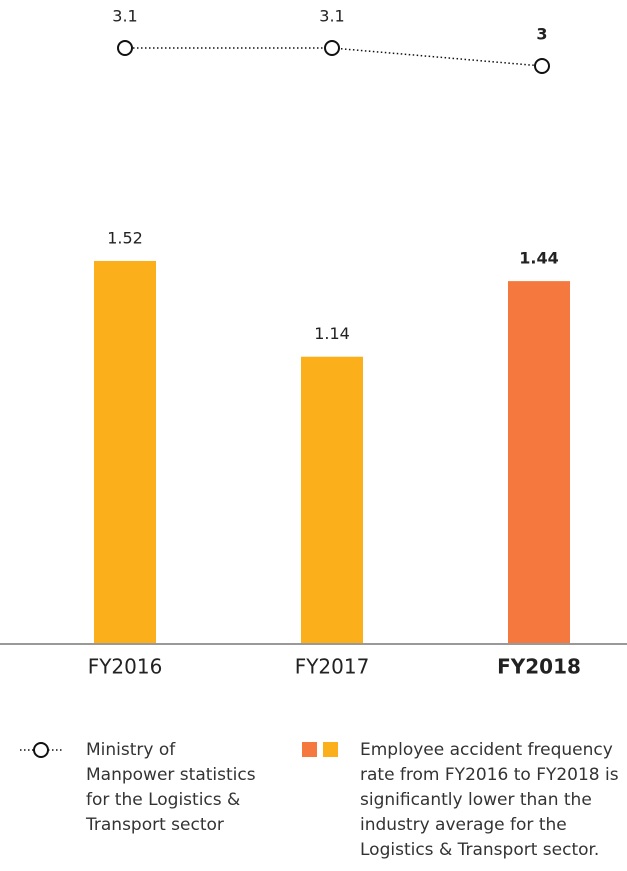 This screenshot has width=627, height=871. What do you see at coordinates (538, 258) in the screenshot?
I see `bar-value-label: 1.44` at bounding box center [538, 258].